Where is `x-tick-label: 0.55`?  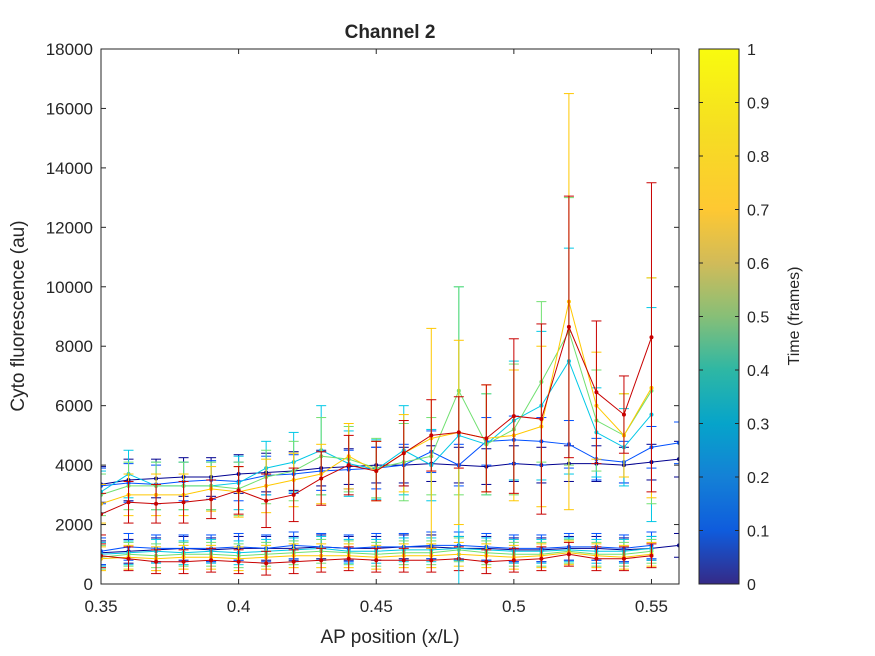 x-tick-label: 0.55 is located at coordinates (651, 606).